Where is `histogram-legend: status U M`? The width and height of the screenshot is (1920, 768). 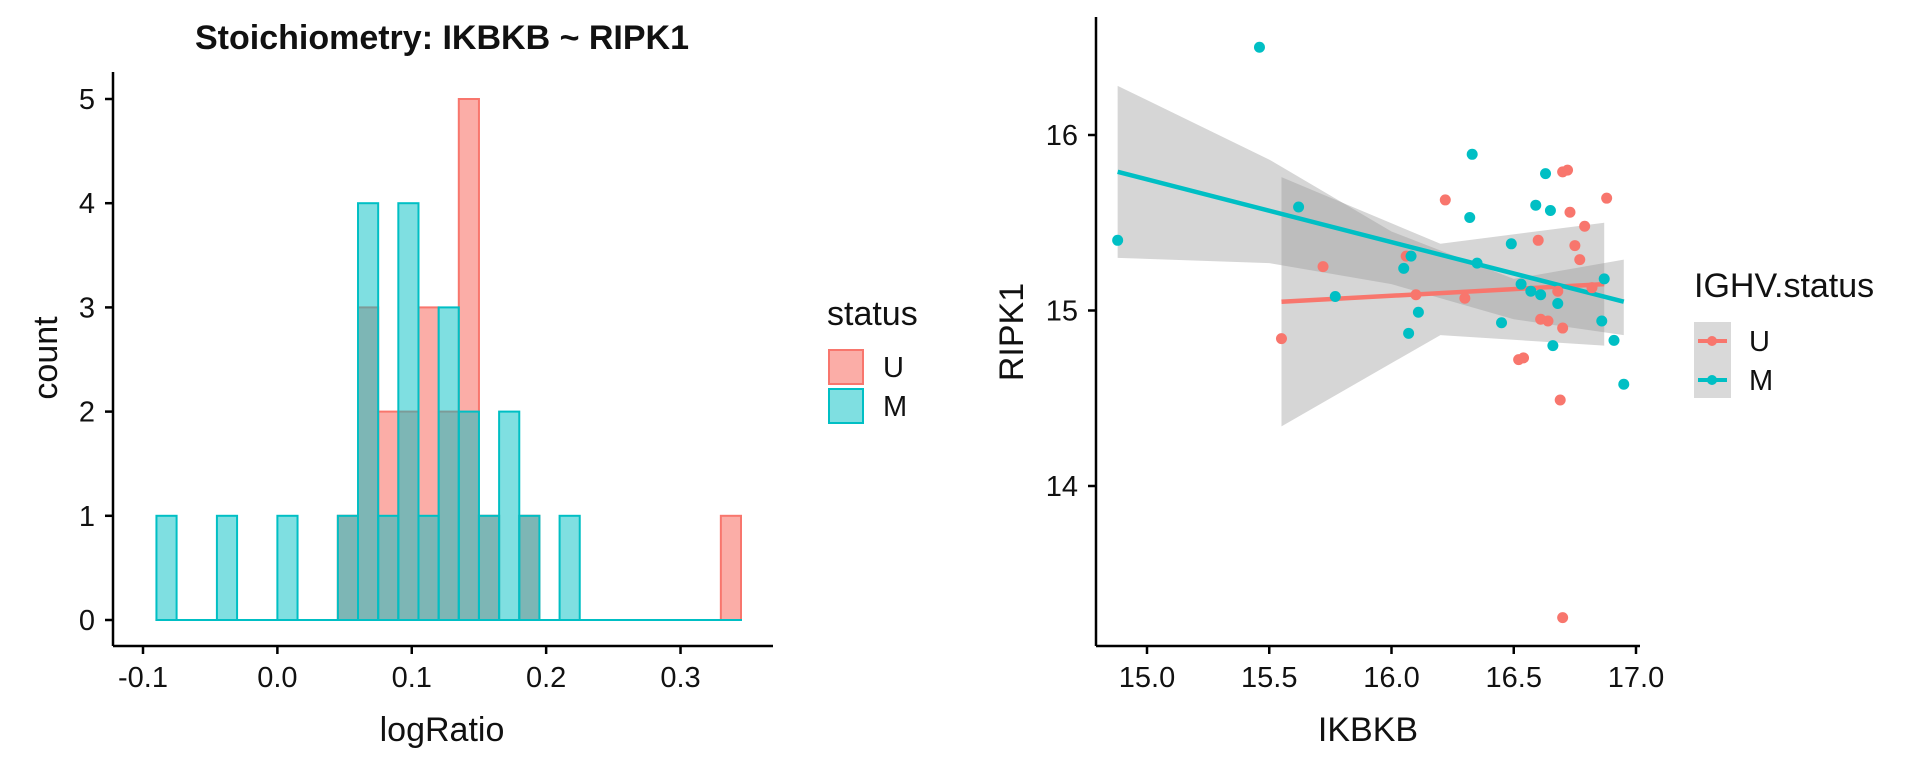
histogram-legend: status U M is located at coordinates (872, 359).